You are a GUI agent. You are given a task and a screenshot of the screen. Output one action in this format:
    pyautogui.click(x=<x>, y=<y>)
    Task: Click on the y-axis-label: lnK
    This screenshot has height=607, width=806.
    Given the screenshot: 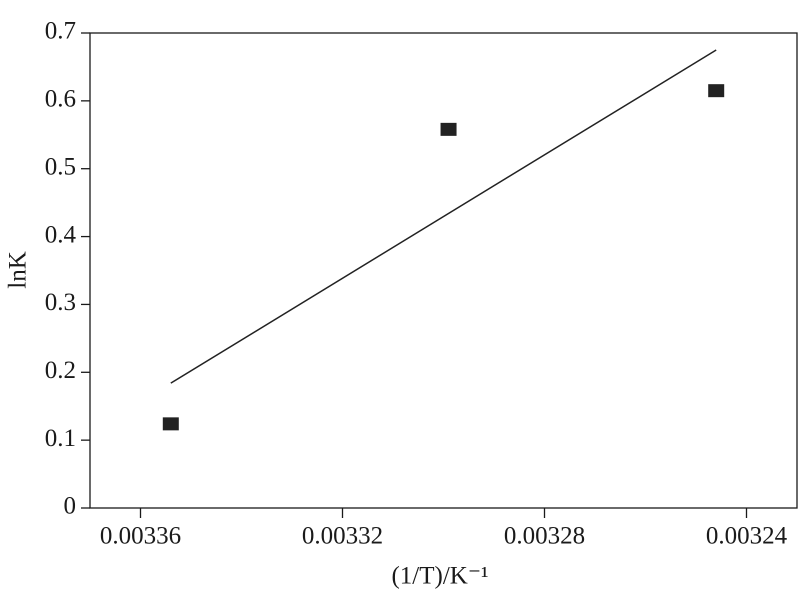 What is the action you would take?
    pyautogui.click(x=18, y=270)
    